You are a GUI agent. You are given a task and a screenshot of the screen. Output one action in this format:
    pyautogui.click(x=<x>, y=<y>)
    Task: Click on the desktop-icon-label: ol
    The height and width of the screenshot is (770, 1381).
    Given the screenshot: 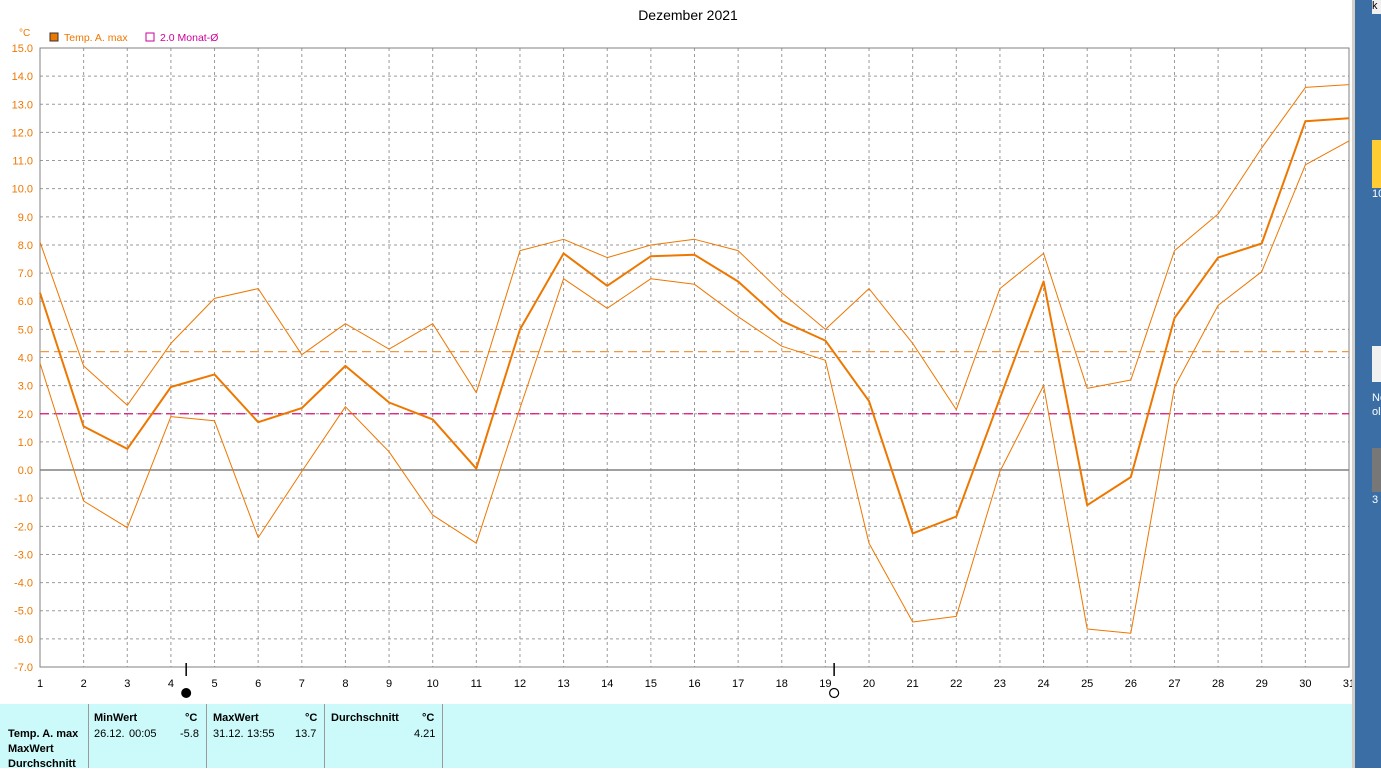 What is the action you would take?
    pyautogui.click(x=1376, y=412)
    